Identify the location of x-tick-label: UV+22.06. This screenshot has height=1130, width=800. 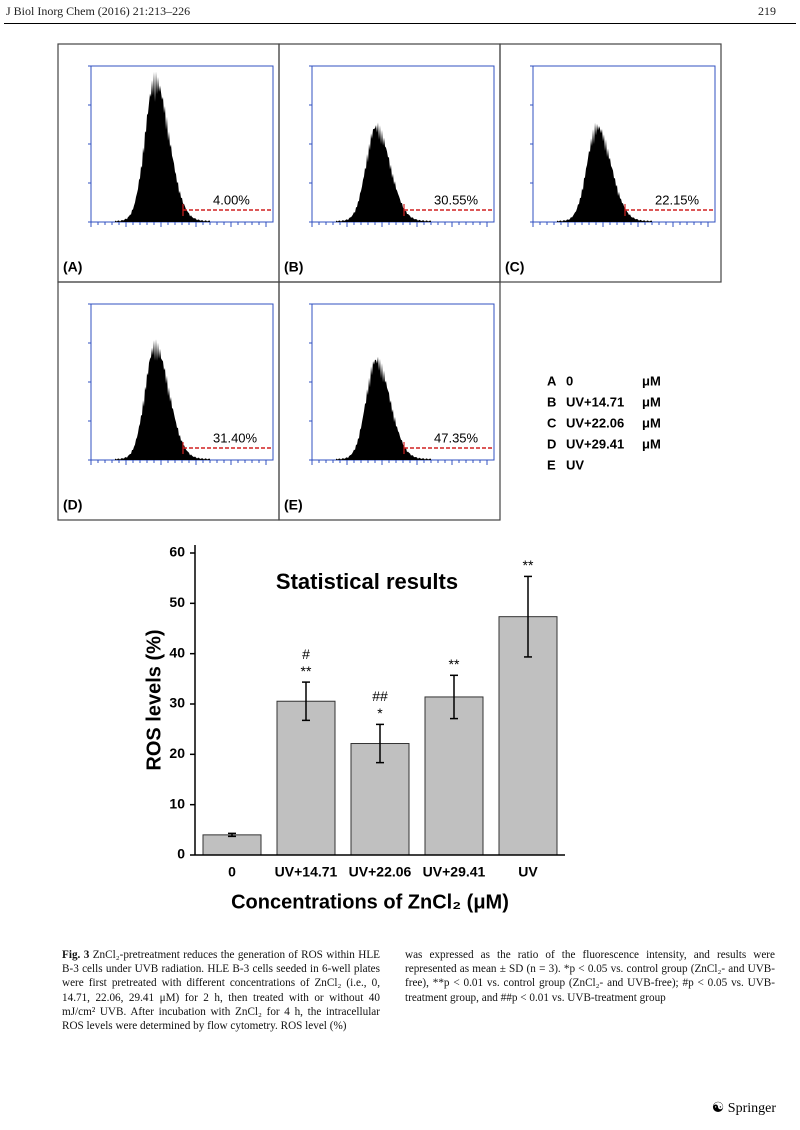
(380, 872).